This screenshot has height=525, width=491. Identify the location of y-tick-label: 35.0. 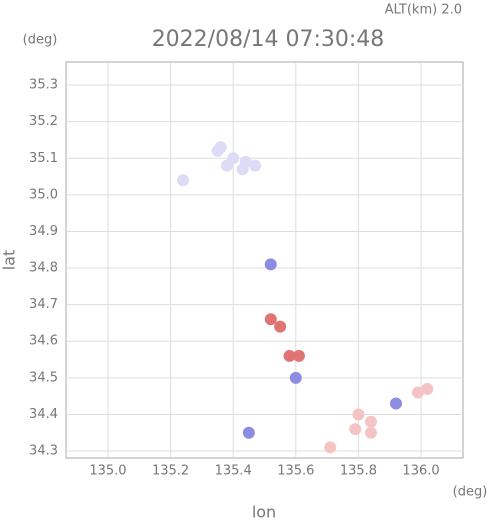
(43, 194).